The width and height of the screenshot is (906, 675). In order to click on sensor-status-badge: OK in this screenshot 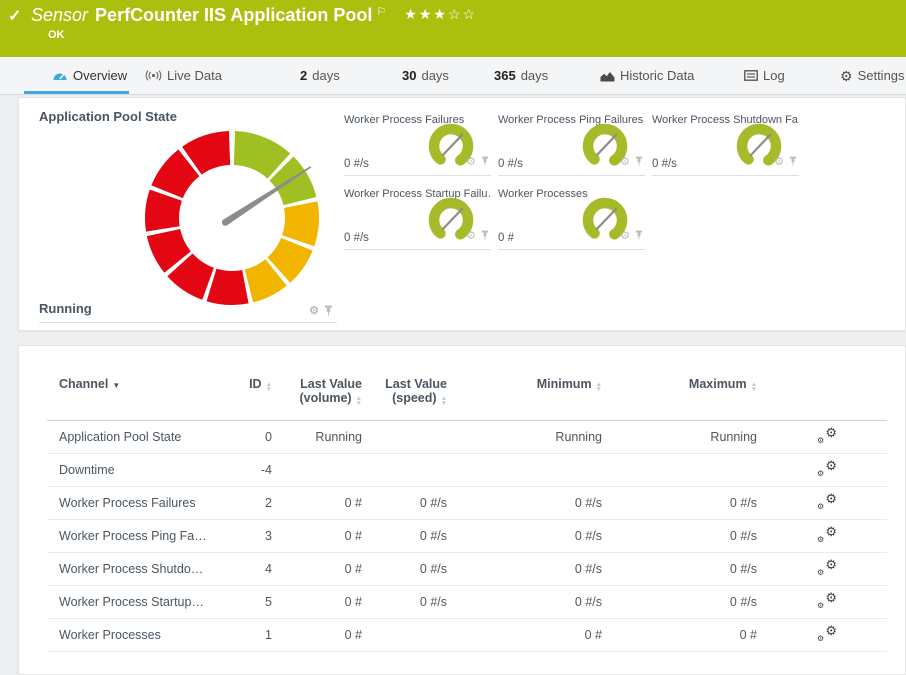, I will do `click(56, 35)`.